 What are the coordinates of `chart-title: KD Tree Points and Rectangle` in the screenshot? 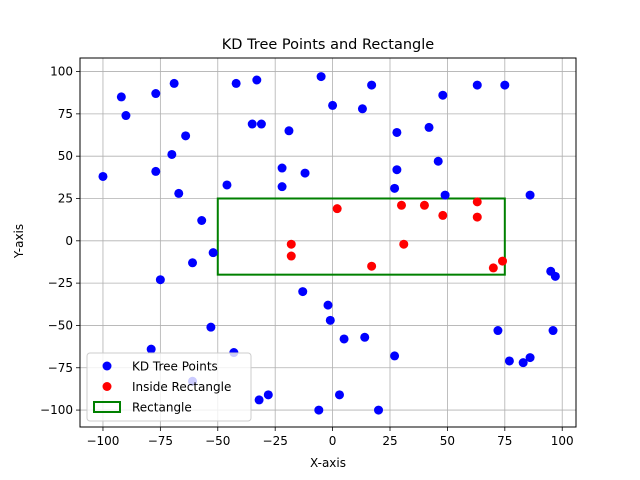 It's located at (328, 45).